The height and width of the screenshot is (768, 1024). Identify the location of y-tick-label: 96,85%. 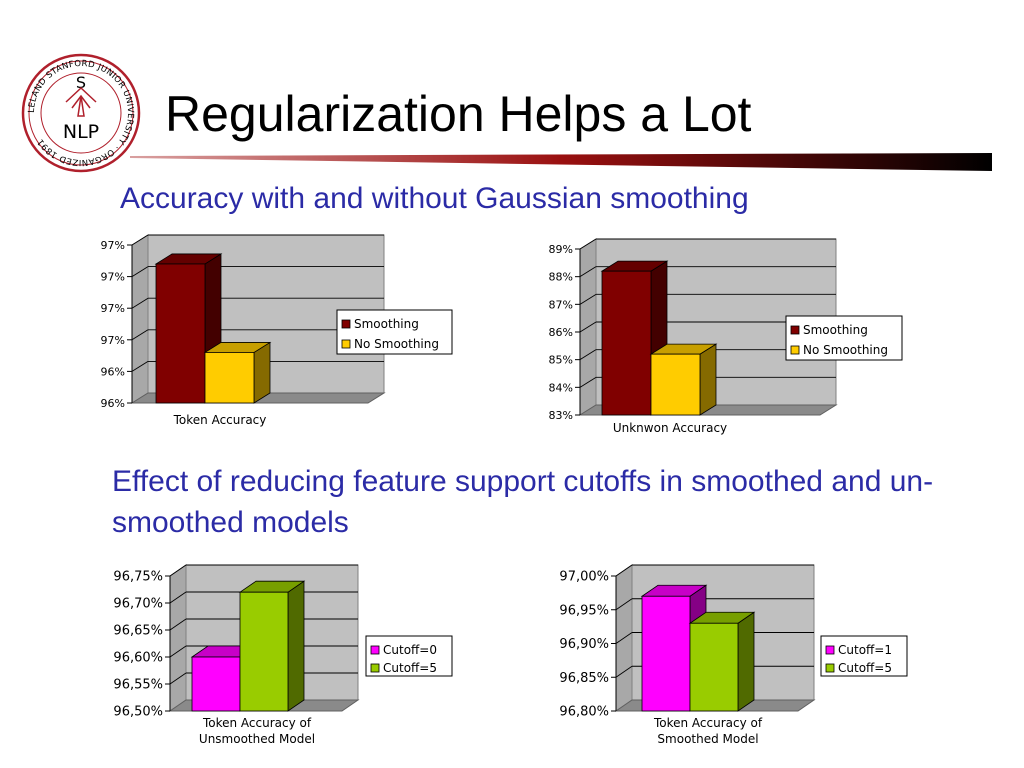
(584, 678).